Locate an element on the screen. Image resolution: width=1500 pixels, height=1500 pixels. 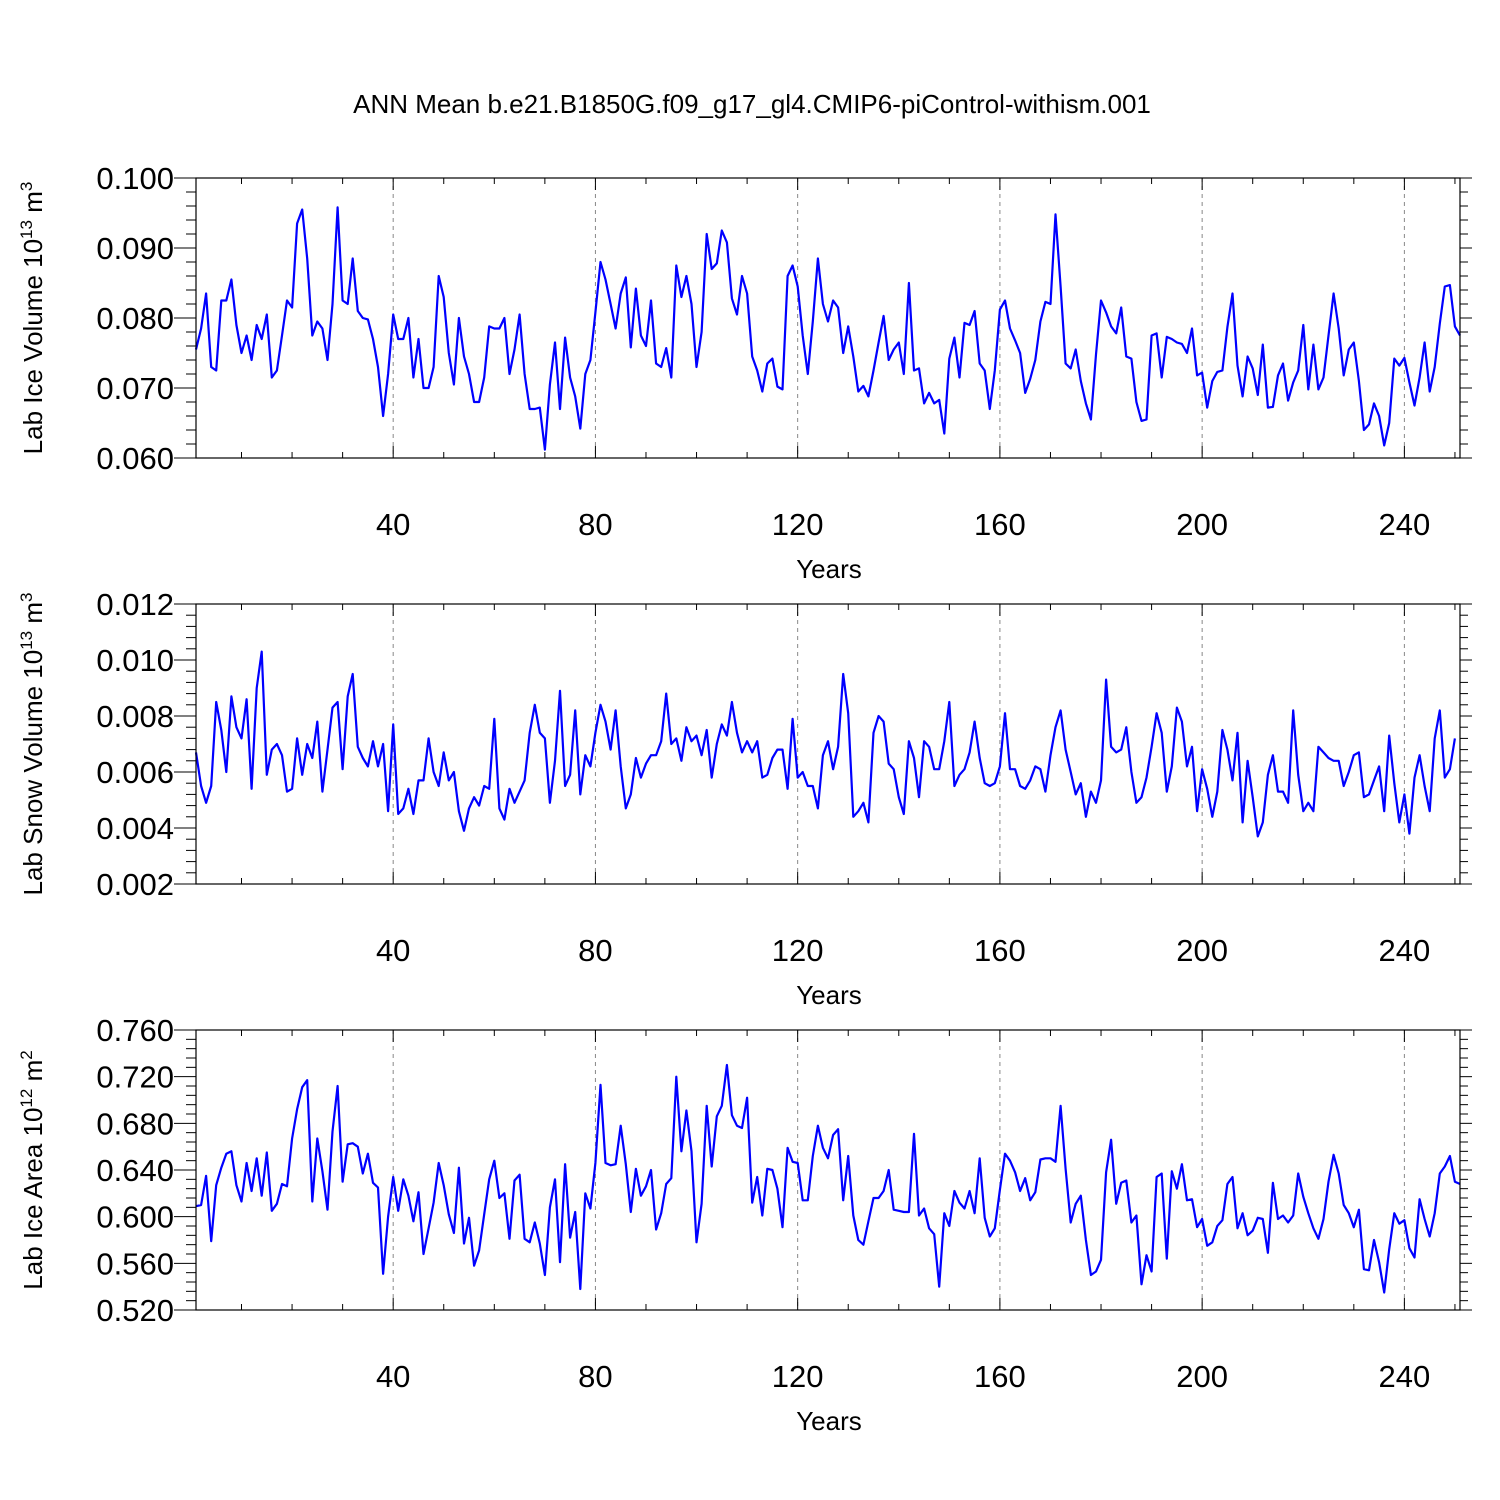
y-axis-label-part: Lab Snow Volume 10 is located at coordinates (33, 773).